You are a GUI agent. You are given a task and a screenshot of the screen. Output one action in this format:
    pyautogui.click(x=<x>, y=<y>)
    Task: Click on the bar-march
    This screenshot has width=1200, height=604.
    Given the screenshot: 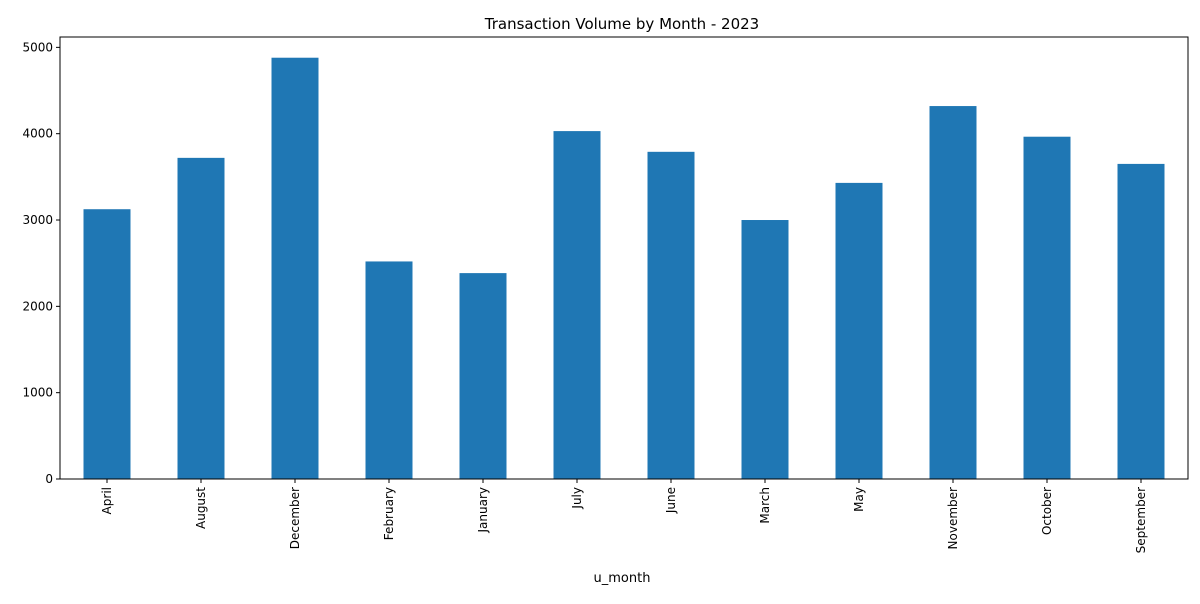 What is the action you would take?
    pyautogui.click(x=765, y=349)
    